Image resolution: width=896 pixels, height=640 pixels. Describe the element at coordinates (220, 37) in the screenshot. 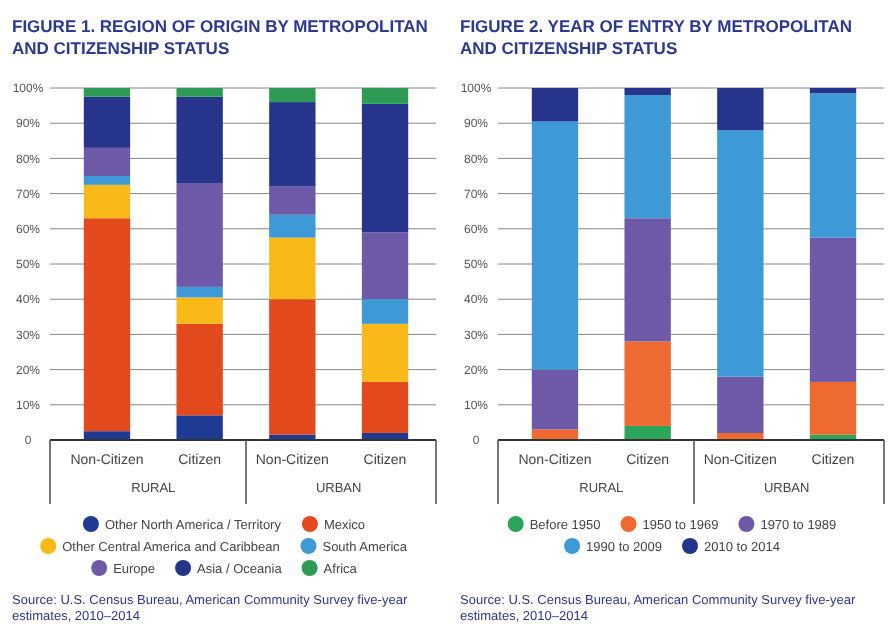

I see `chart-title: FIGURE 1. REGION OF ORIGIN BY METROPOLITAN AND CITIZENSHIP STATUS` at that location.